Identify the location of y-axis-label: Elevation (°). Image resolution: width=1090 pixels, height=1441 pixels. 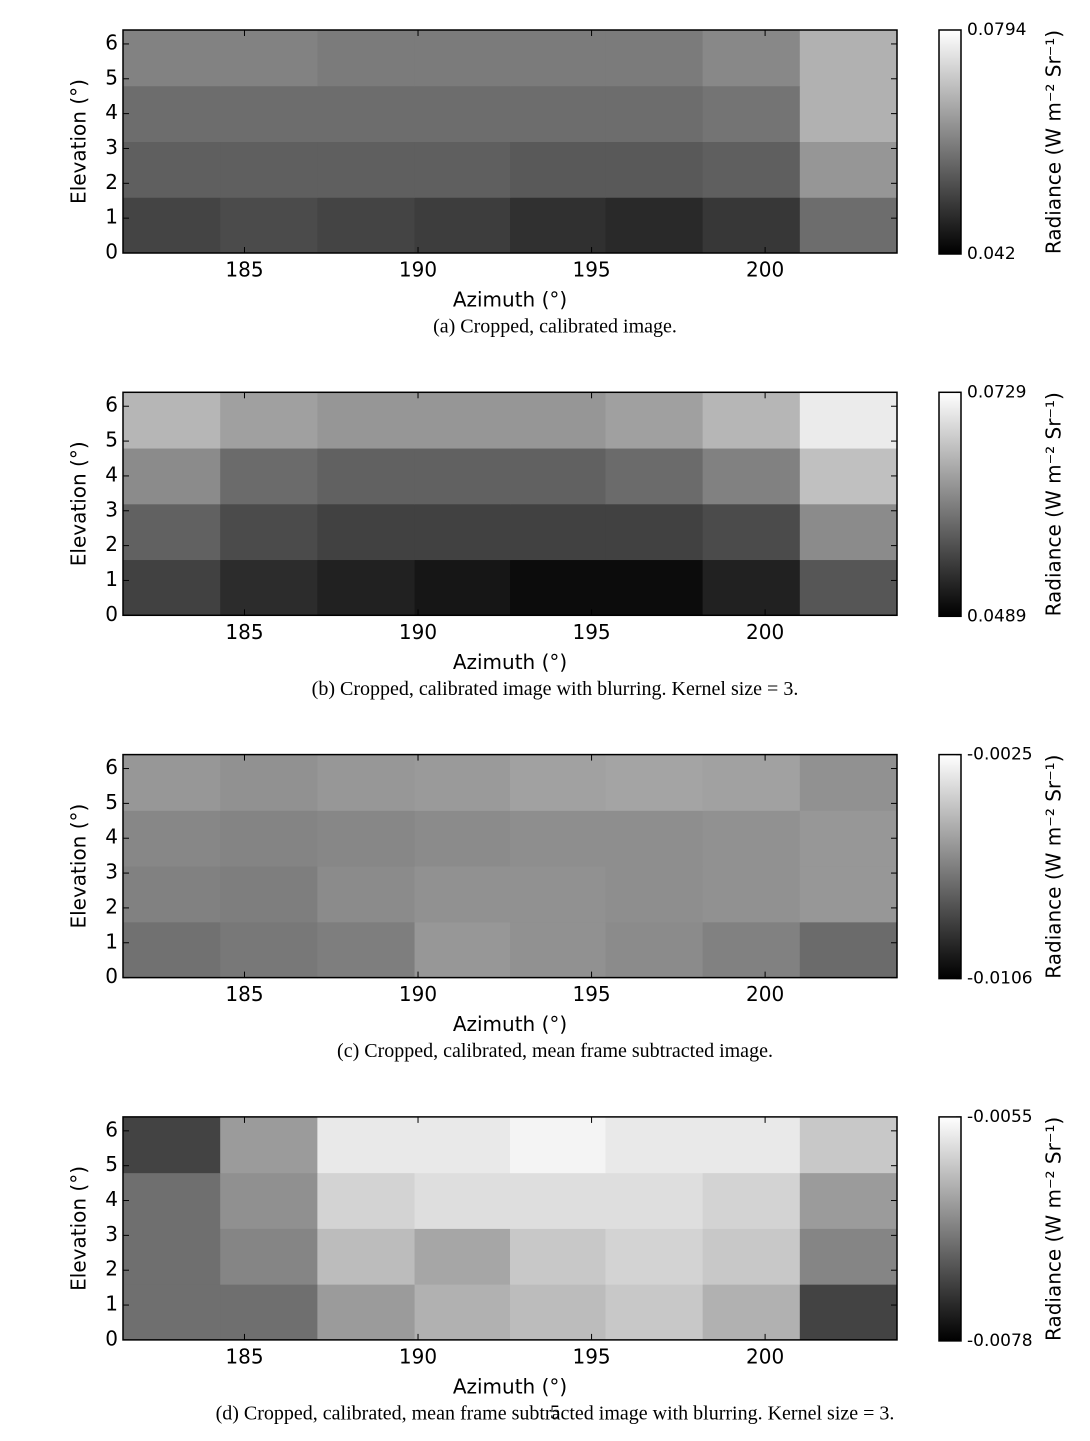
(79, 1228).